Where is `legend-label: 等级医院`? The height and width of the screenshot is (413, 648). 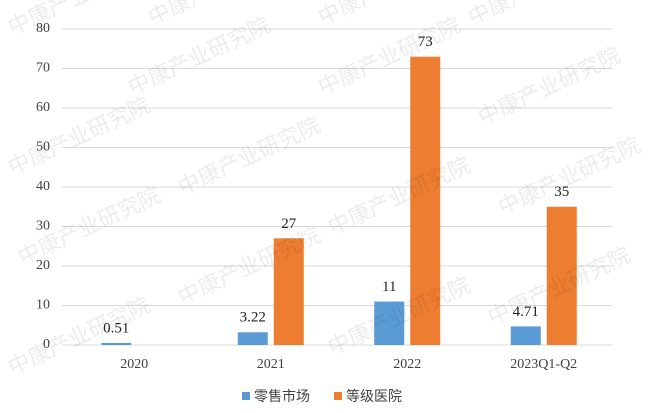
legend-label: 等级医院 is located at coordinates (374, 396).